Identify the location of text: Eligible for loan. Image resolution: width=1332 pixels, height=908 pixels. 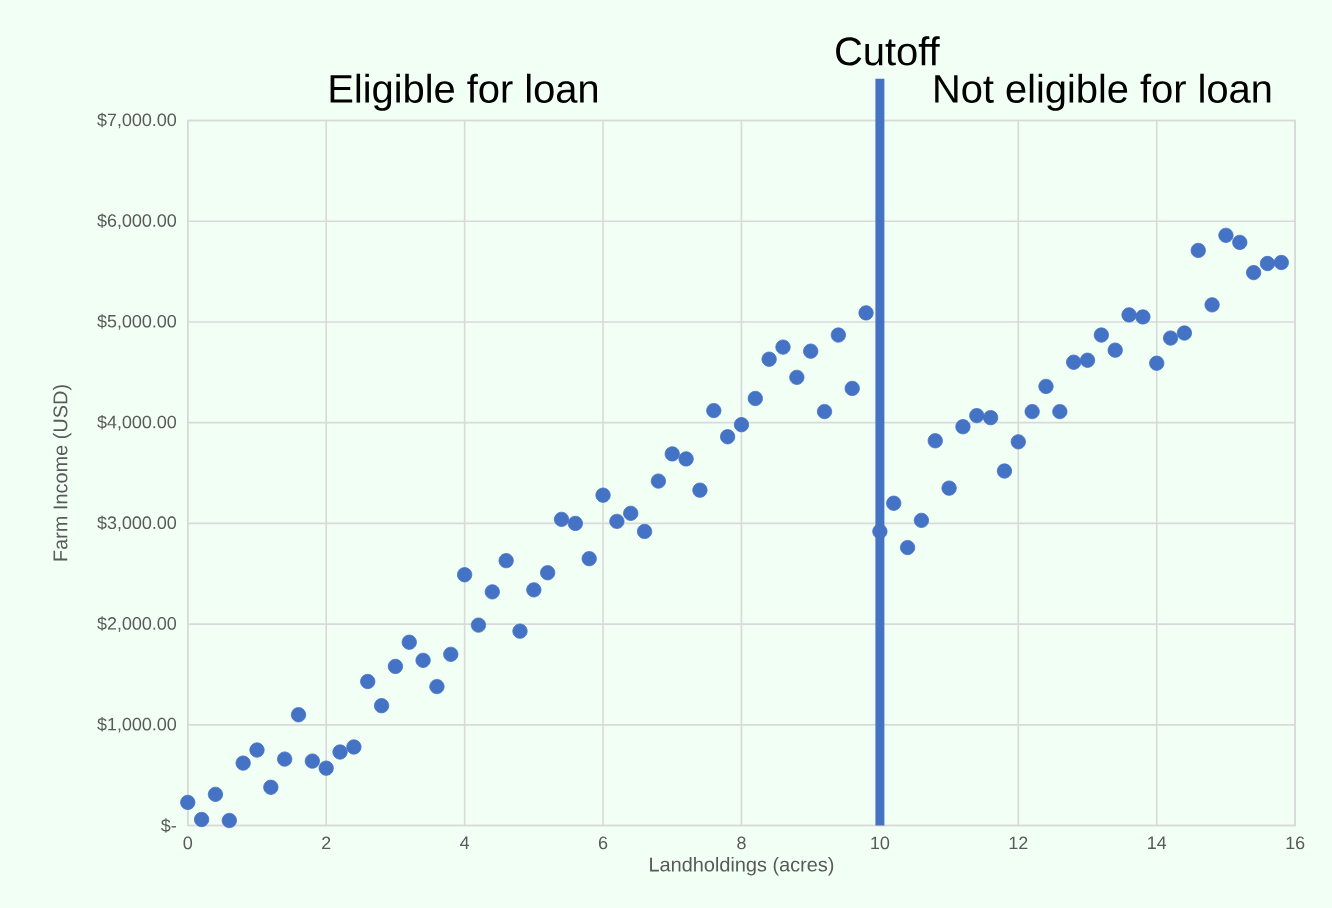
(463, 92).